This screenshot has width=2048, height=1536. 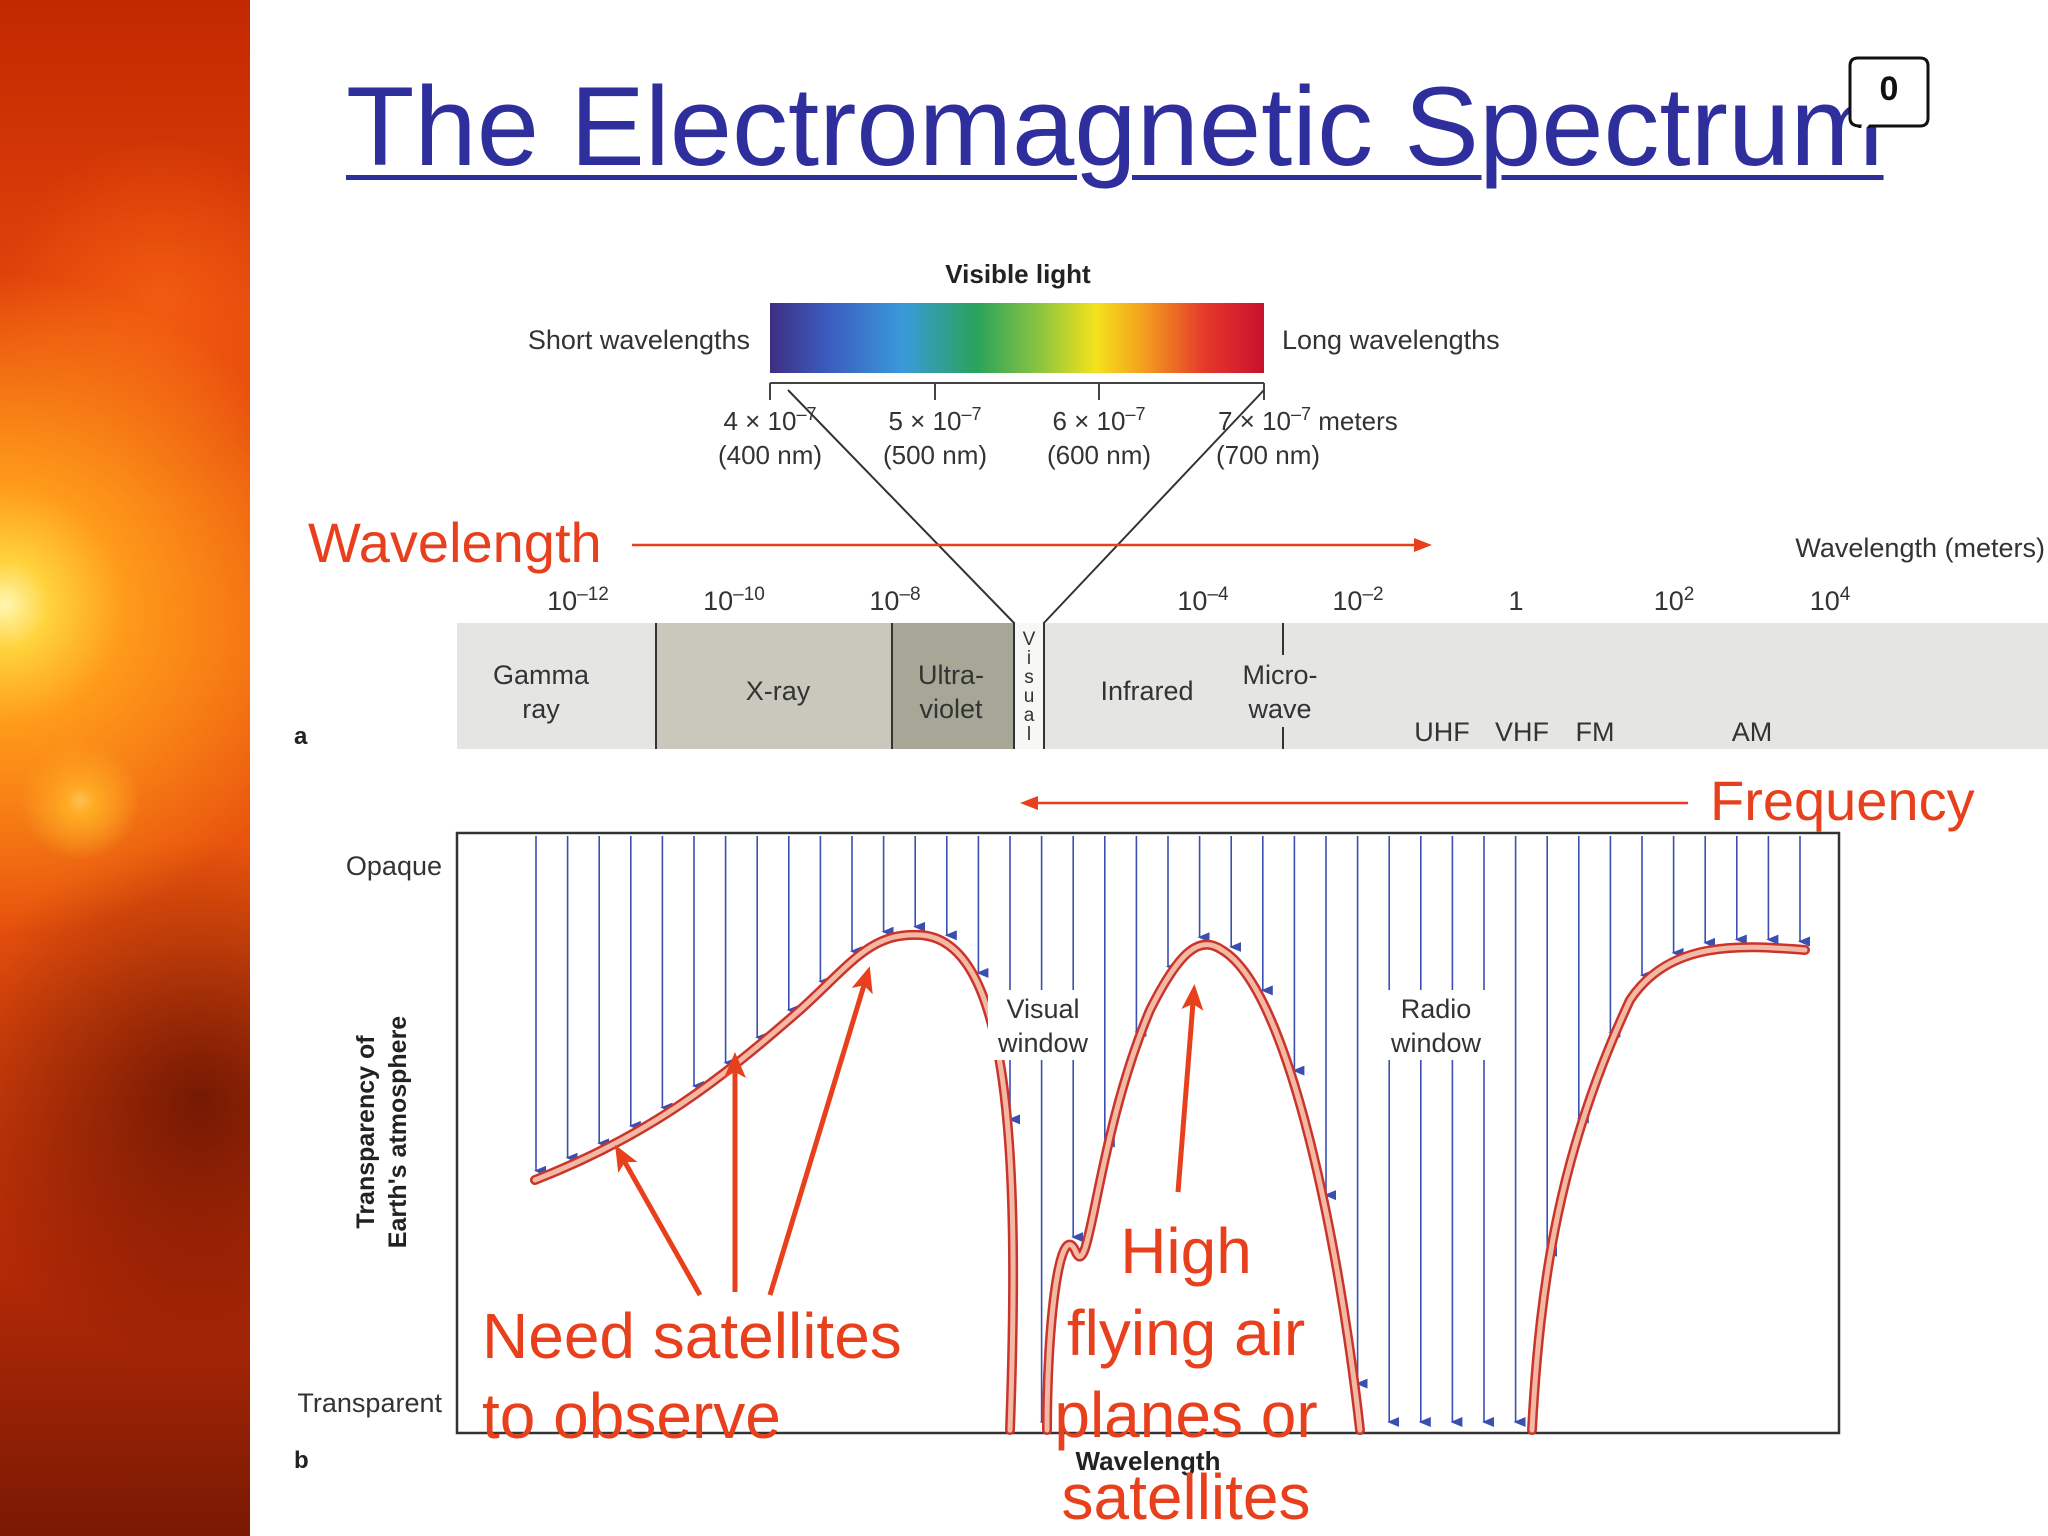 I want to click on comment-badge: 0, so click(x=1889, y=100).